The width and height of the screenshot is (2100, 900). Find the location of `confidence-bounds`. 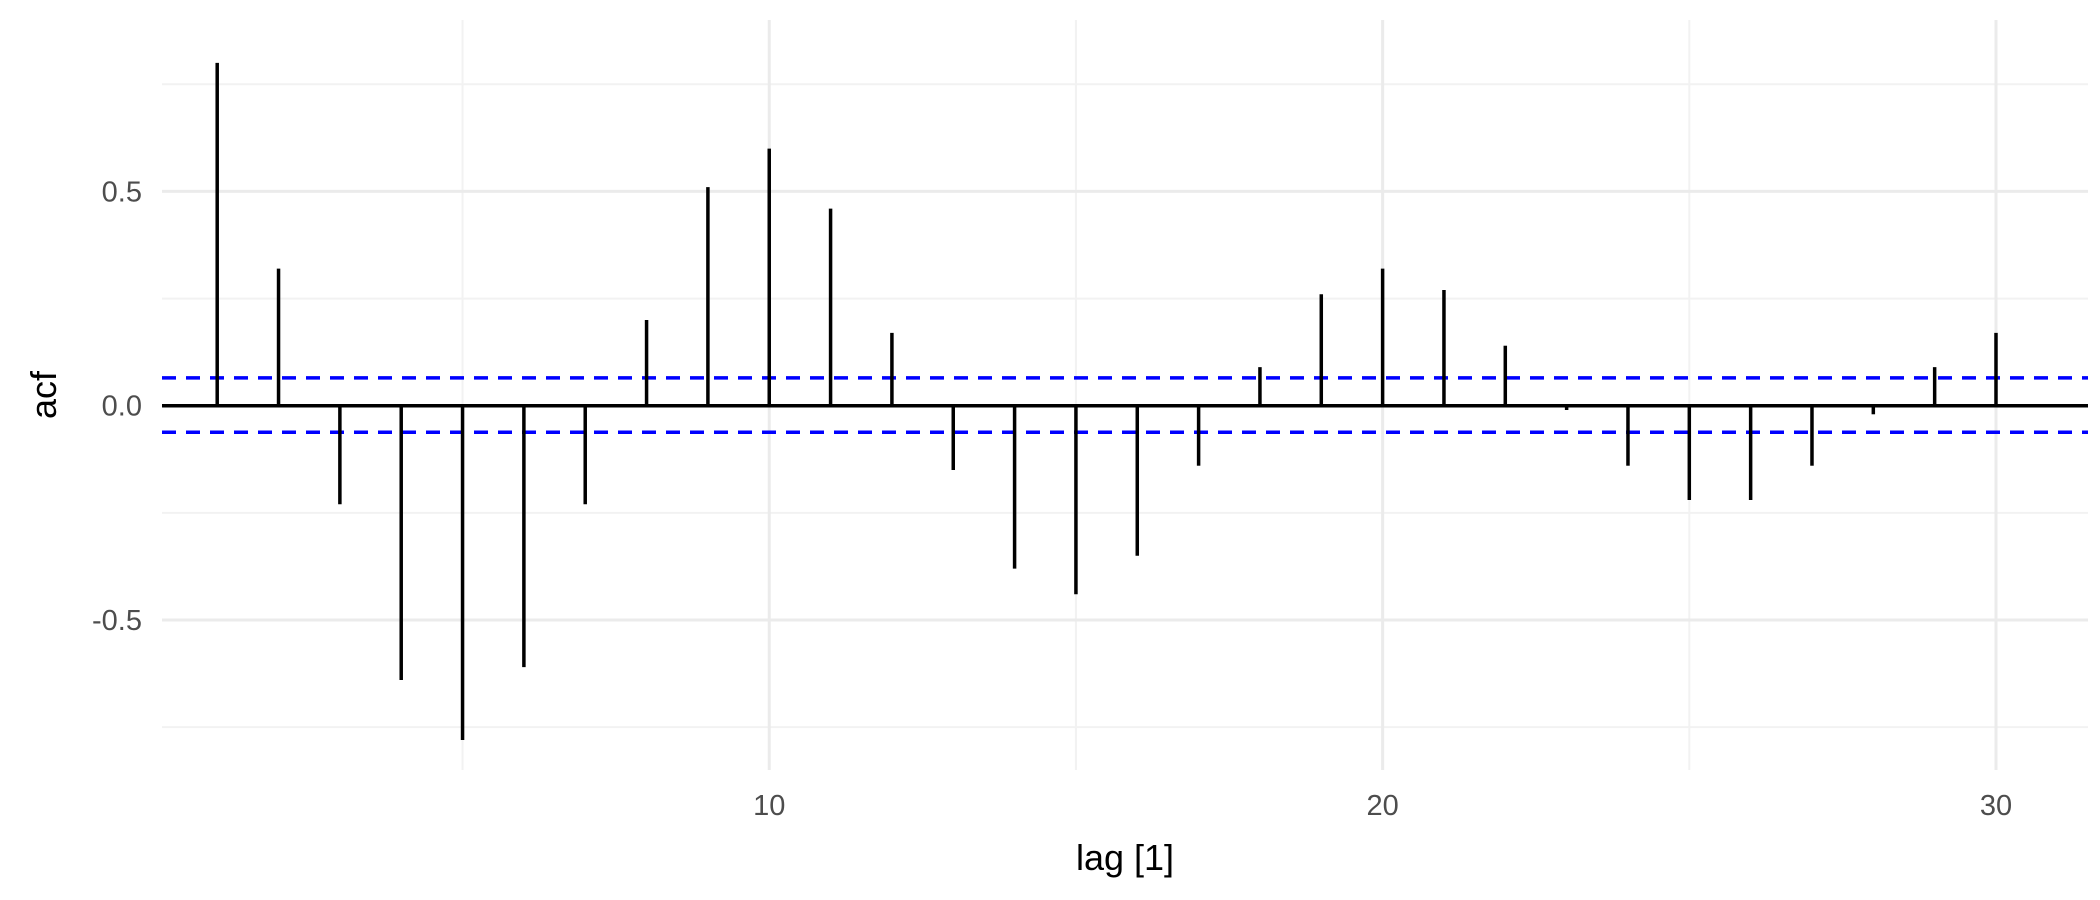

confidence-bounds is located at coordinates (1125, 405).